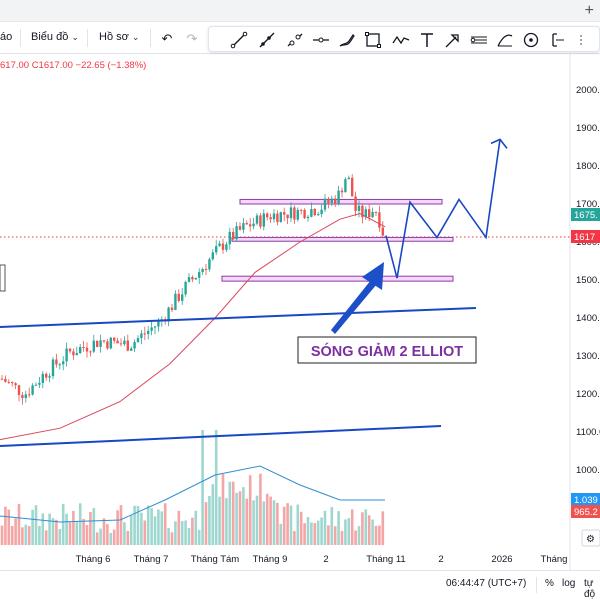 Image resolution: width=600 pixels, height=600 pixels. What do you see at coordinates (453, 40) in the screenshot?
I see `arrow-marker-icon` at bounding box center [453, 40].